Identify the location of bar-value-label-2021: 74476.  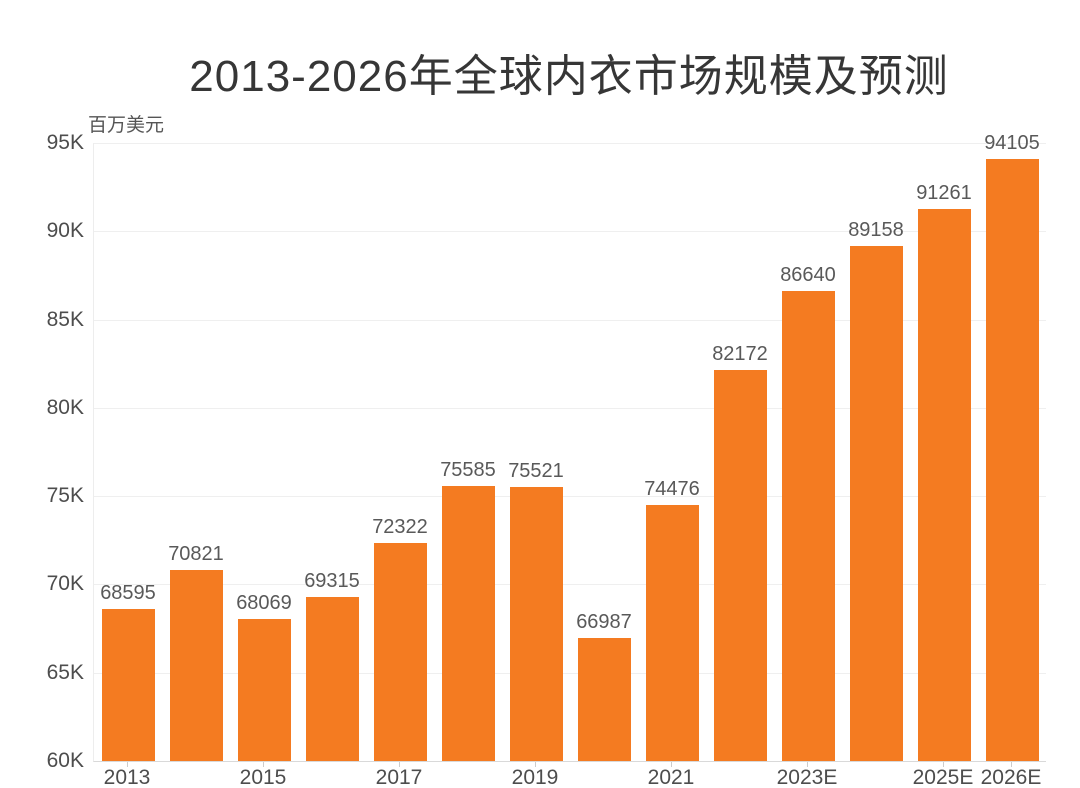
(672, 489).